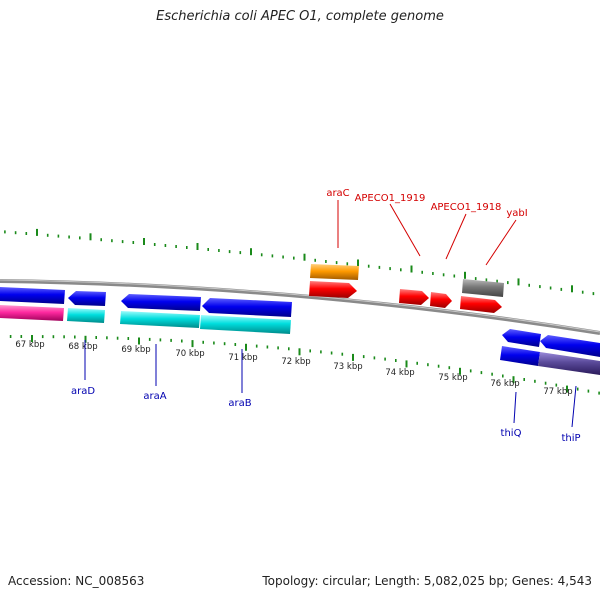 This screenshot has width=600, height=600. Describe the element at coordinates (399, 373) in the screenshot. I see `kbp-label: 74 kbp` at that location.